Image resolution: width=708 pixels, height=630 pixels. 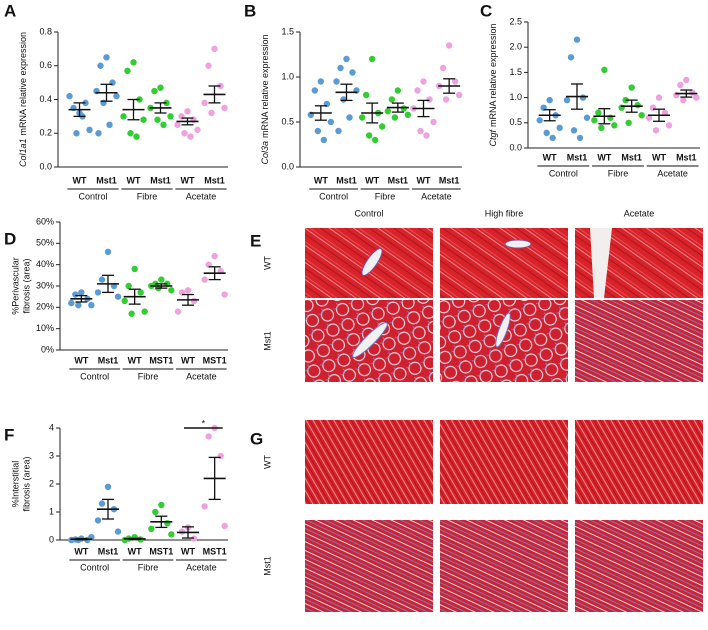 What do you see at coordinates (51, 455) in the screenshot?
I see `y-tick-label: 3` at bounding box center [51, 455].